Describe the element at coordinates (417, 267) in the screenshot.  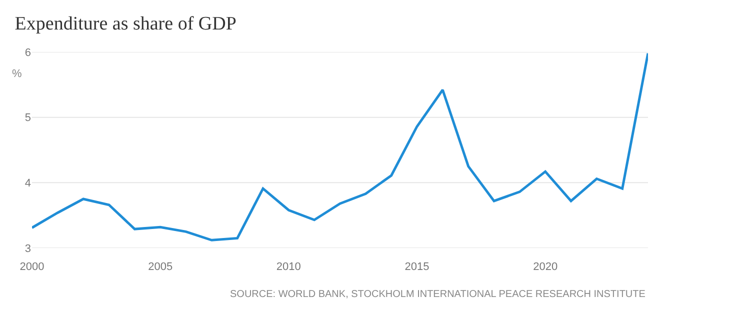
I see `x-tick-label: 2015` at that location.